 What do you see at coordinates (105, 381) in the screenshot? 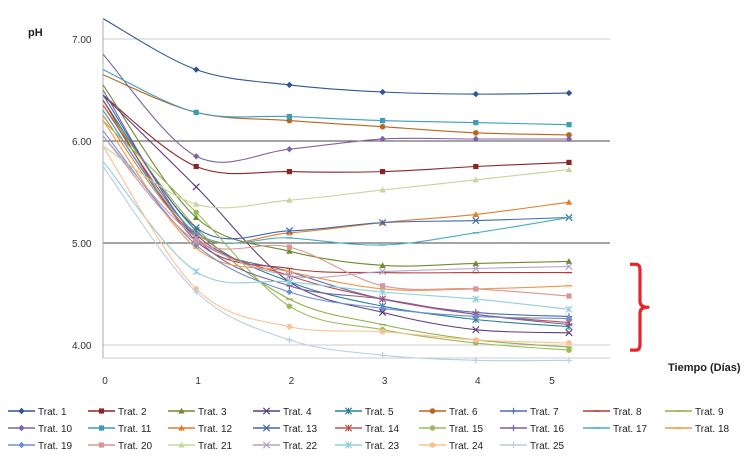
I see `x-tick-label: 0` at bounding box center [105, 381].